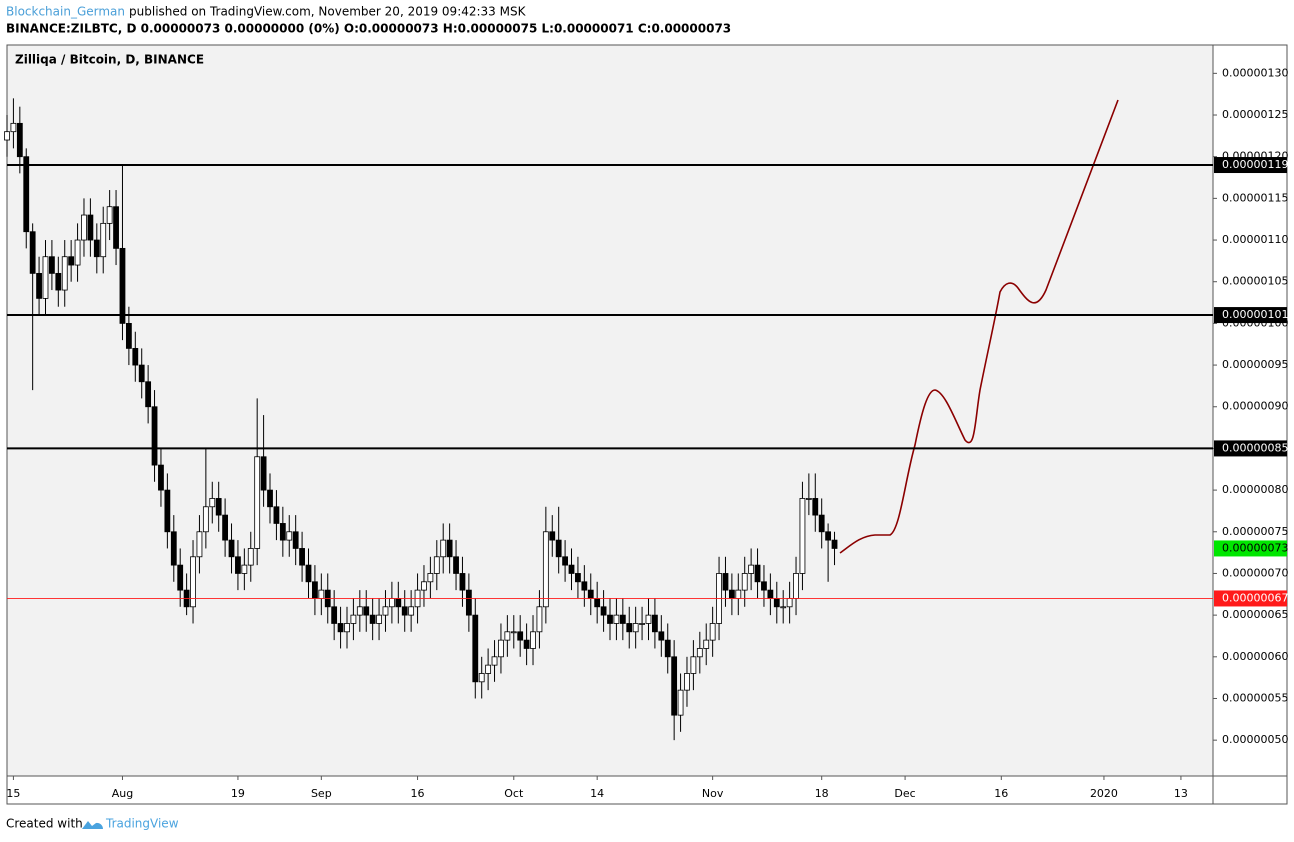 This screenshot has height=842, width=1294. I want to click on level-label: 0.00000101, so click(1255, 314).